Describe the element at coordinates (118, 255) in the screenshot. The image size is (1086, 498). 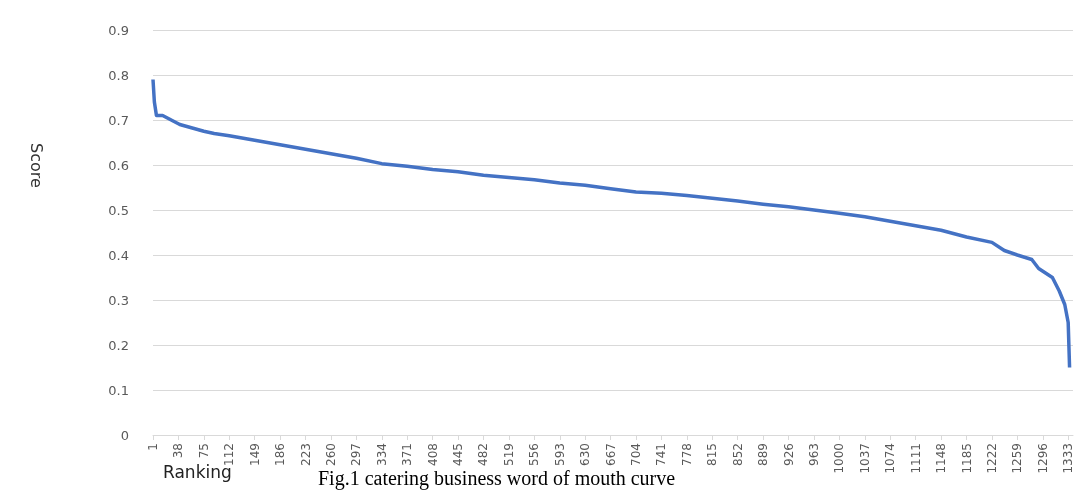
I see `y-tick-label: 0.4` at that location.